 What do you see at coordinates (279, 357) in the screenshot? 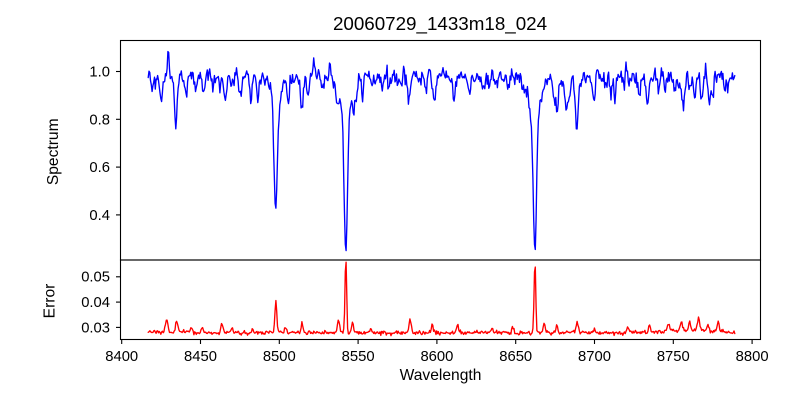
I see `svg-text: 8500` at bounding box center [279, 357].